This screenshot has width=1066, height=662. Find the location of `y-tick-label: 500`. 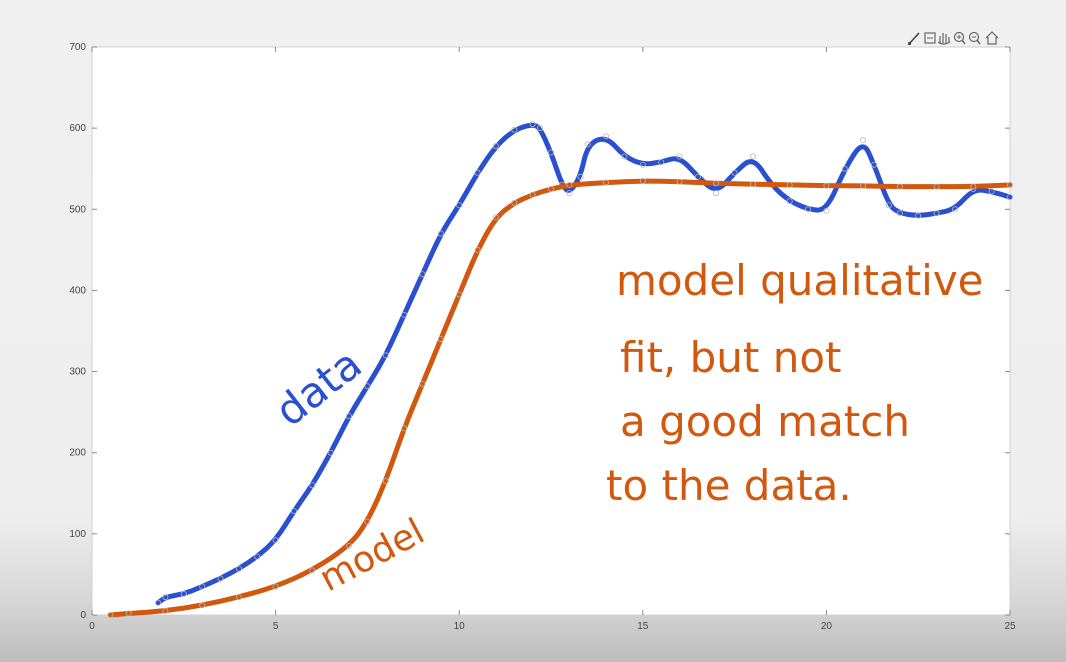

y-tick-label: 500 is located at coordinates (77, 209).